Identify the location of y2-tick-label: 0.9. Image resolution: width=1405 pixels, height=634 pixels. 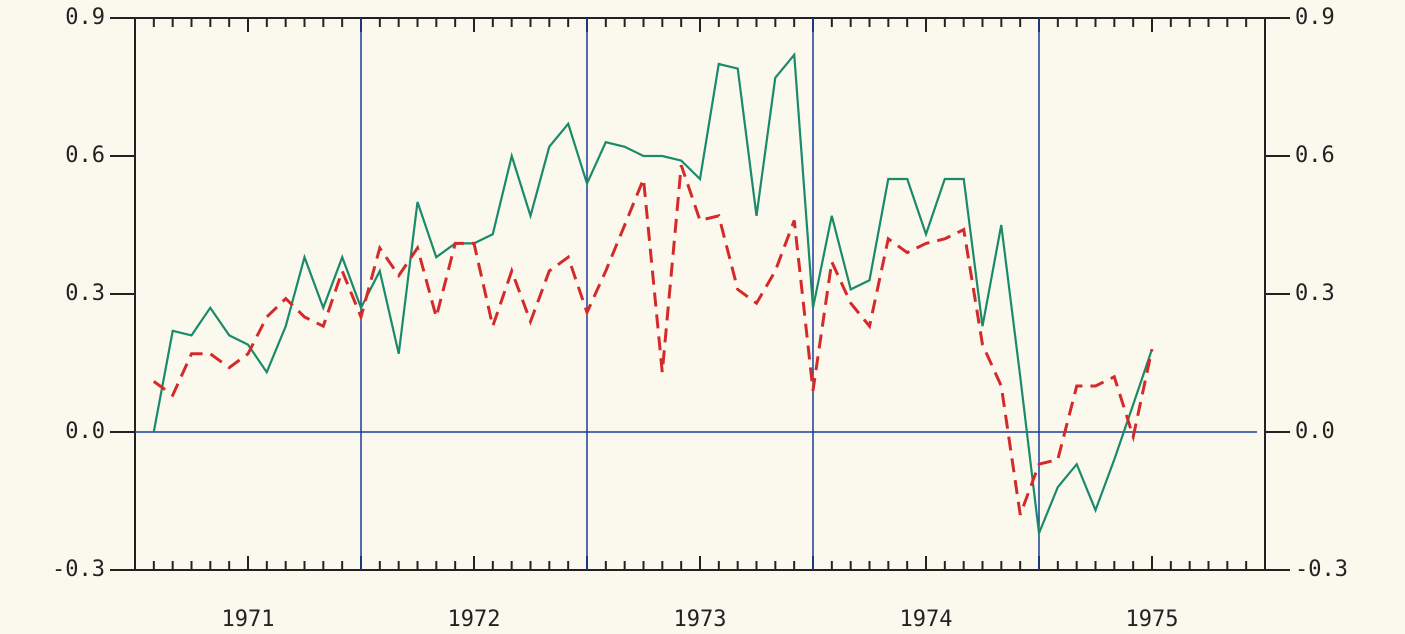
(1315, 17).